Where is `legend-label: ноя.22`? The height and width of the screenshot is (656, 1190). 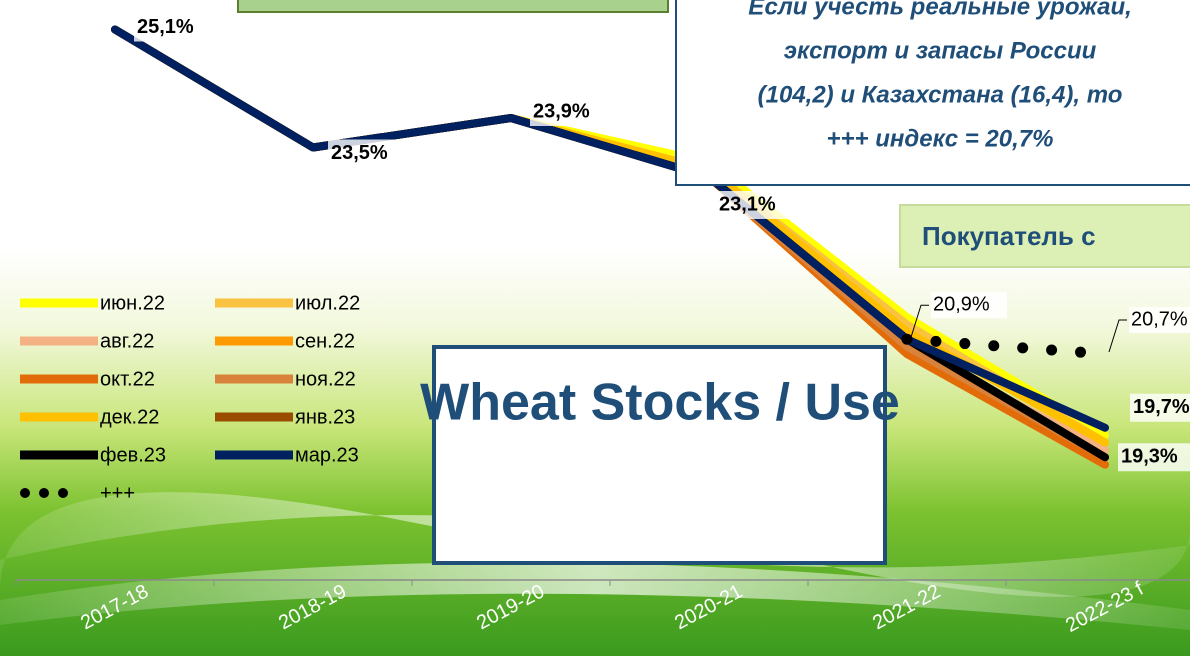
legend-label: ноя.22 is located at coordinates (325, 379).